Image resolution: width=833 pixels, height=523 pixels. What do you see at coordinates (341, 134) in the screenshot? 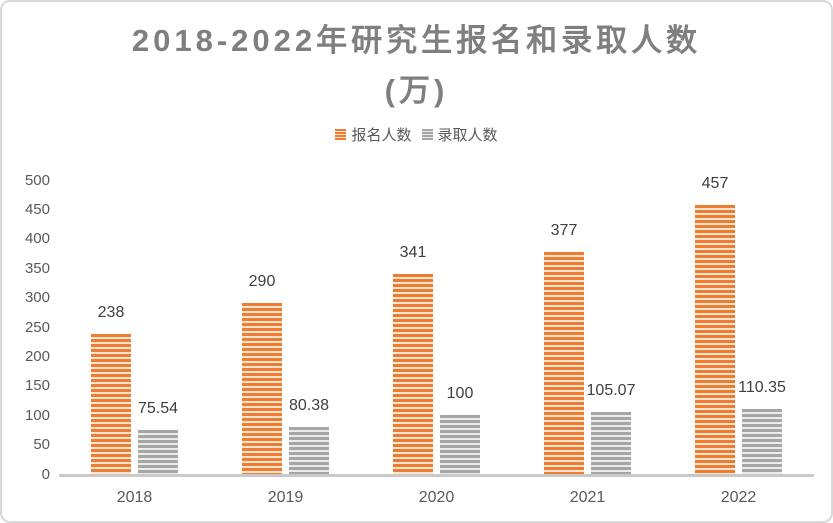
I see `legend-swatch-applicants` at bounding box center [341, 134].